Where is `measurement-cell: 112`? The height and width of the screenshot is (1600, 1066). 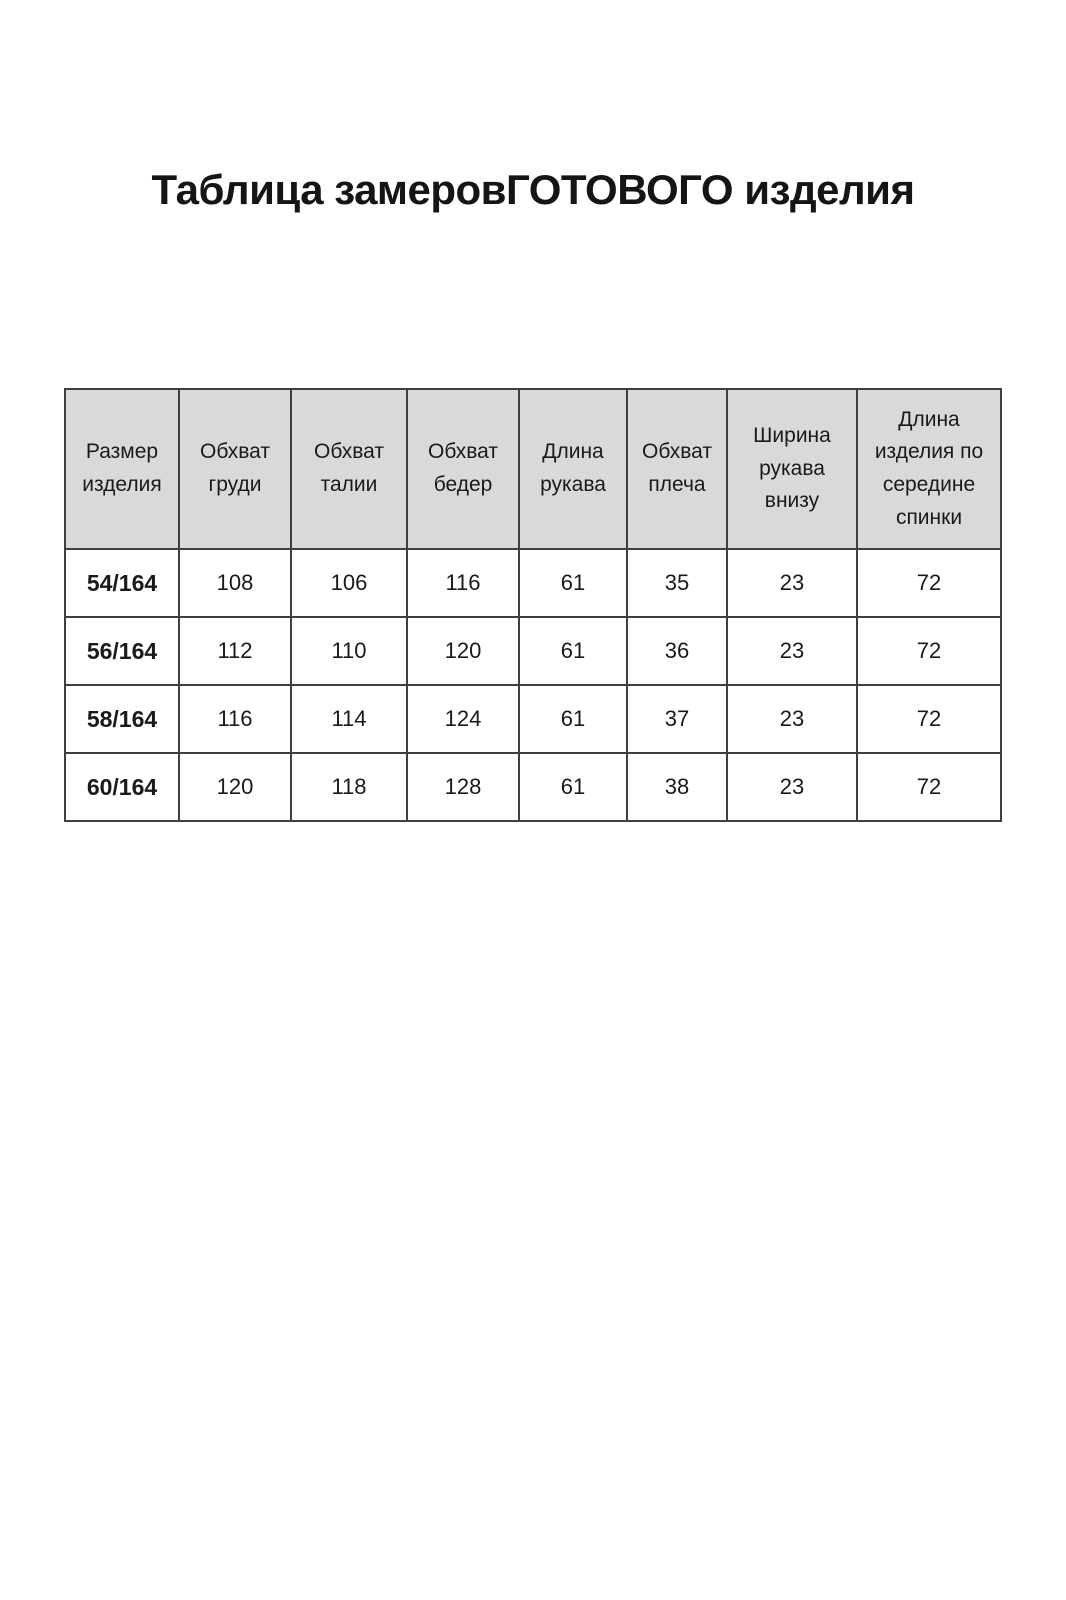
measurement-cell: 112 is located at coordinates (235, 651).